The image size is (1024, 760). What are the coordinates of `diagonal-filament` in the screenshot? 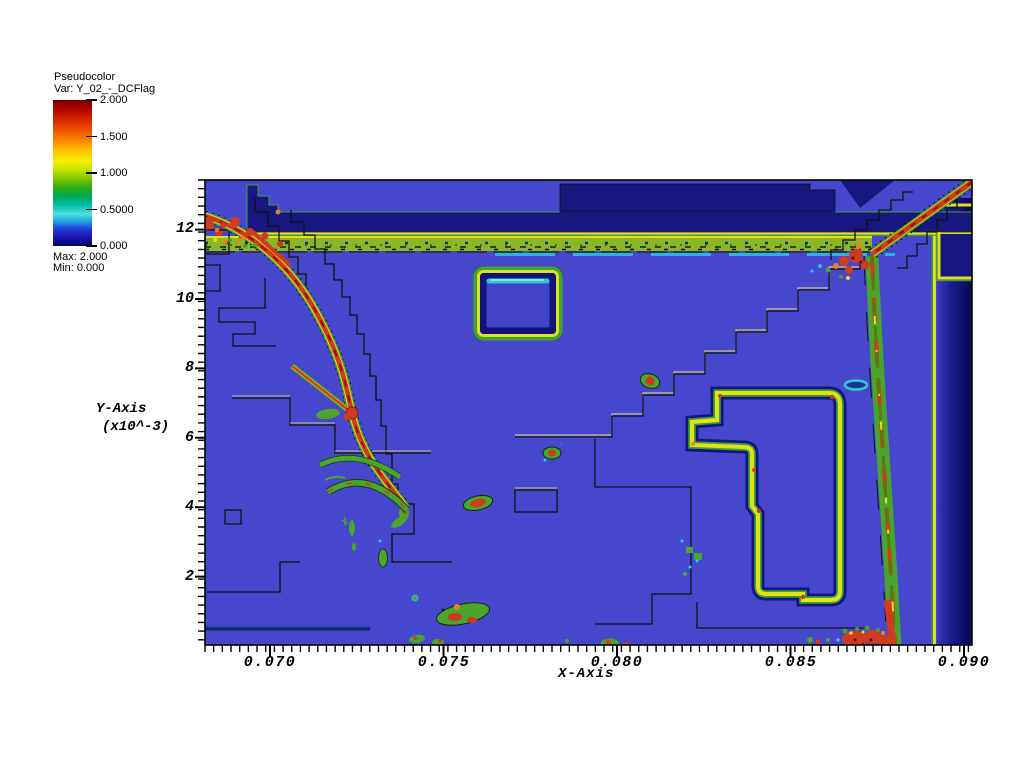 It's located at (891, 230).